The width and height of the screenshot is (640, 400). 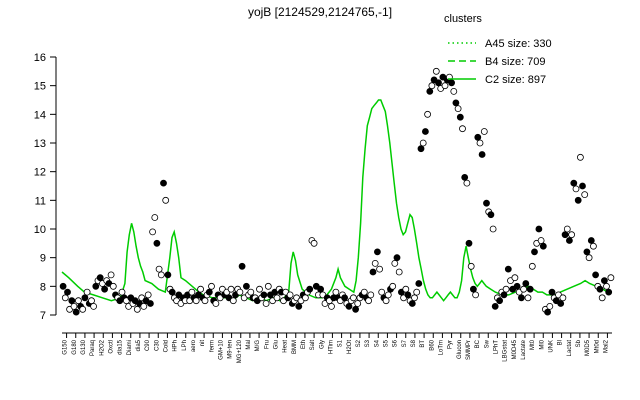 What do you see at coordinates (40, 173) in the screenshot?
I see `y-tick-label: 12` at bounding box center [40, 173].